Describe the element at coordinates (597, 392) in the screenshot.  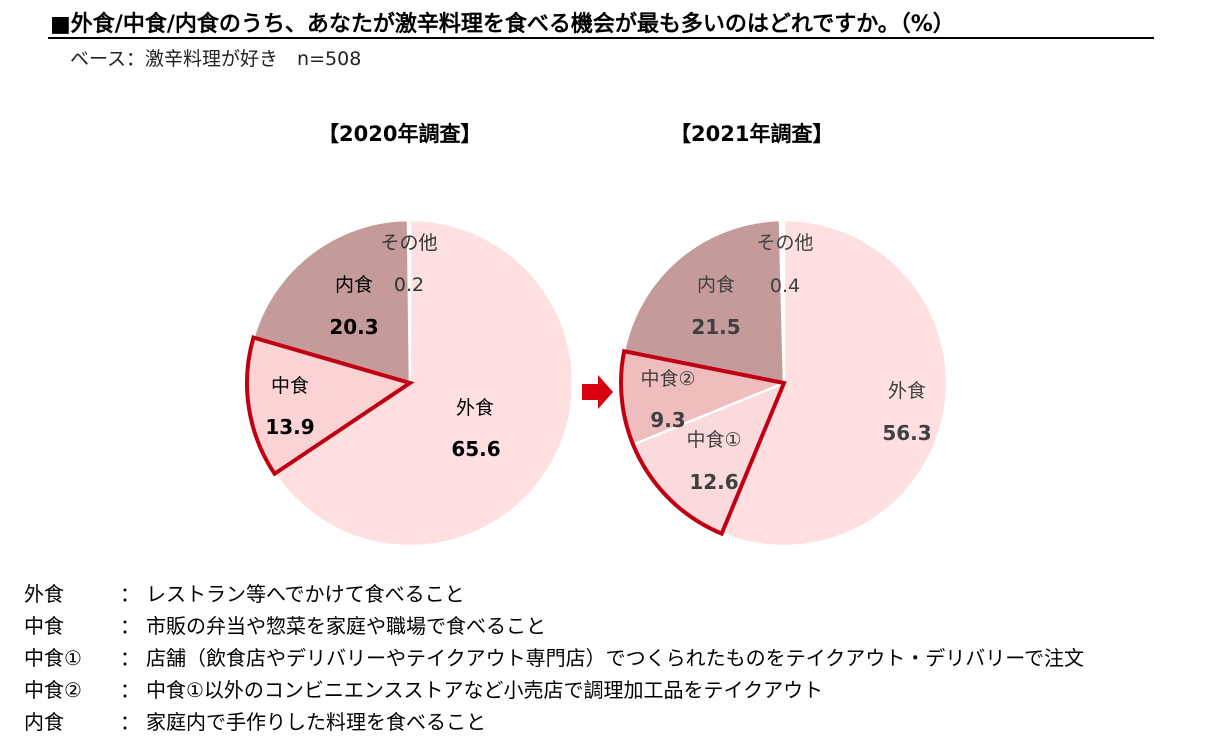
I see `arrow-right-icon` at that location.